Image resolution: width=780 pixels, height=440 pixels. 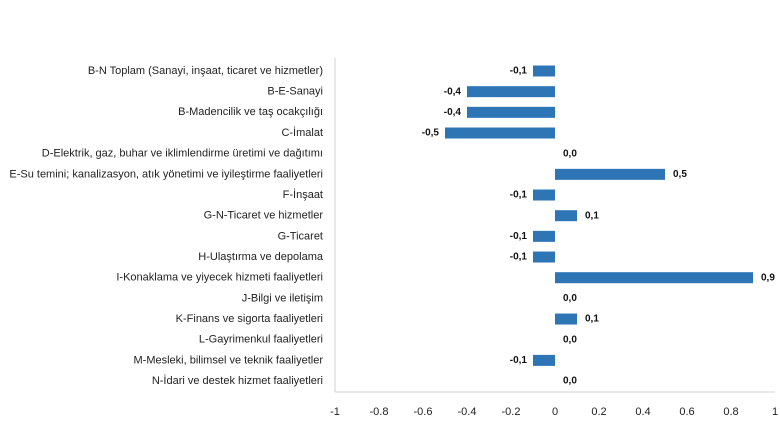 I want to click on x-tick-label: 0, so click(x=555, y=412).